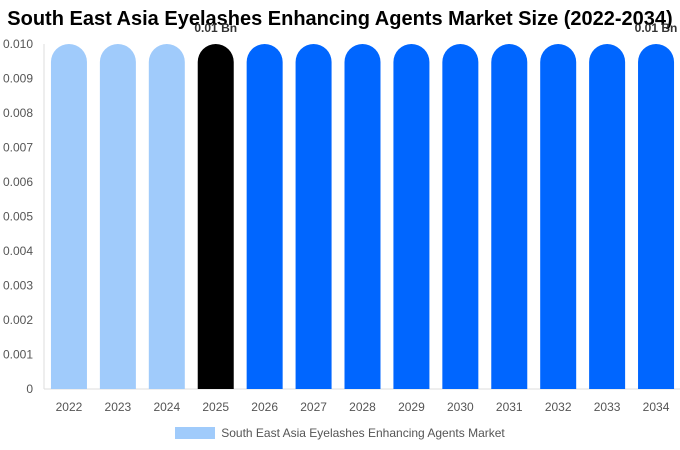  Describe the element at coordinates (362, 216) in the screenshot. I see `bar-2028` at that location.